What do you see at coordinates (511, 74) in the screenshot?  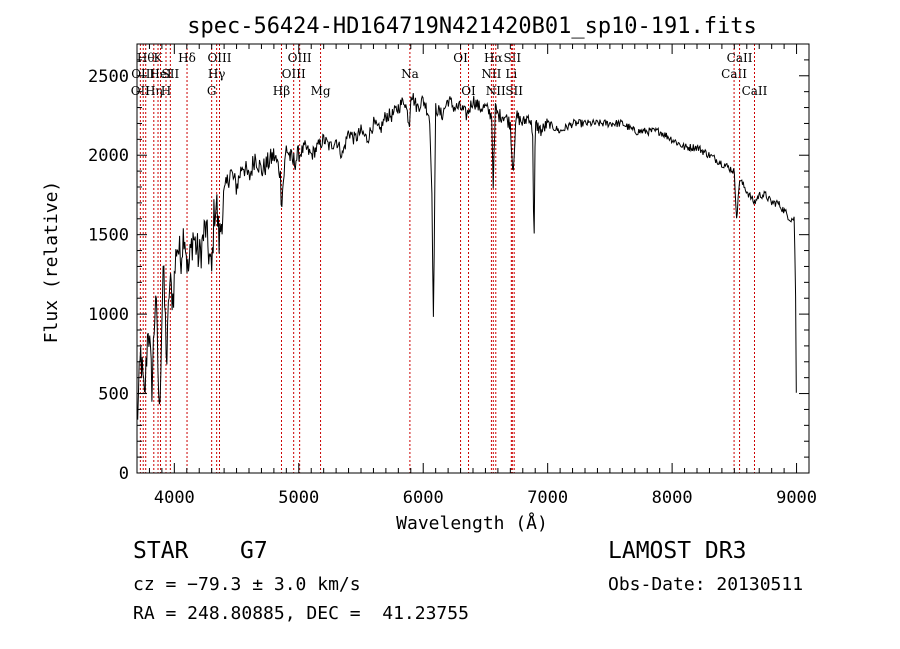 I see `spectral-line-label: Li` at bounding box center [511, 74].